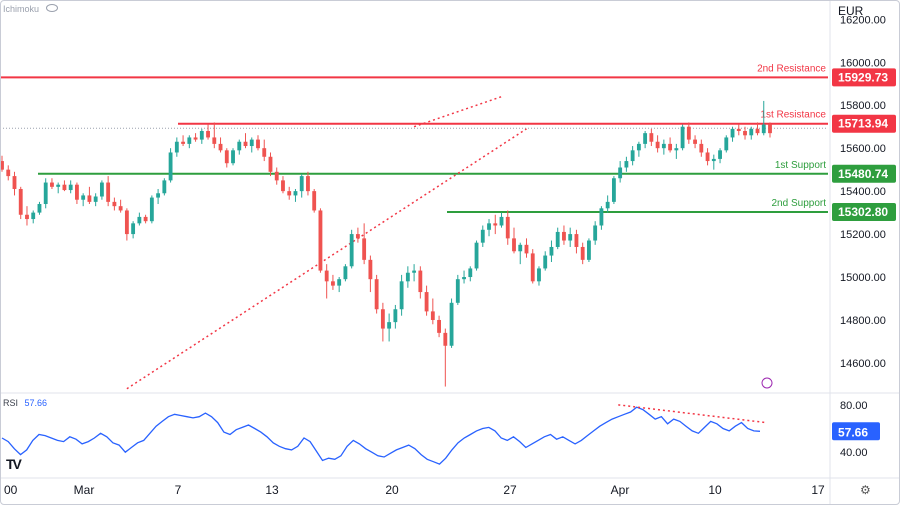 The height and width of the screenshot is (505, 900). I want to click on rsi-trend-line, so click(692, 414).